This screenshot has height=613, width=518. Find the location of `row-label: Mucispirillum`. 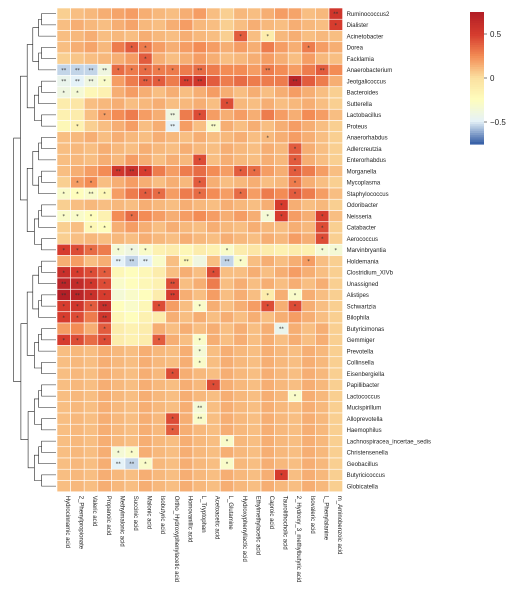

row-label: Mucispirillum is located at coordinates (364, 409).